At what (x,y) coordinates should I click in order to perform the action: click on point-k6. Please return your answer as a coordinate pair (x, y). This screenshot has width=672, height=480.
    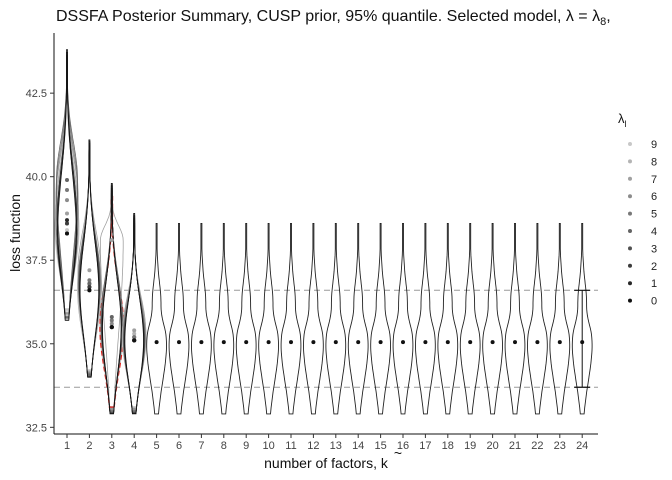
    Looking at the image, I should click on (179, 342).